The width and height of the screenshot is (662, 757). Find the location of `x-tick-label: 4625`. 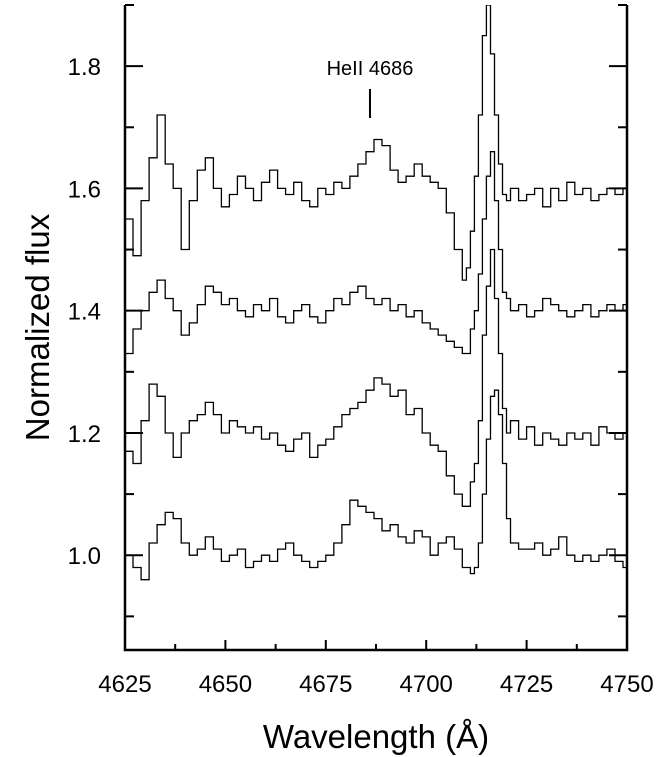

x-tick-label: 4625 is located at coordinates (124, 684).